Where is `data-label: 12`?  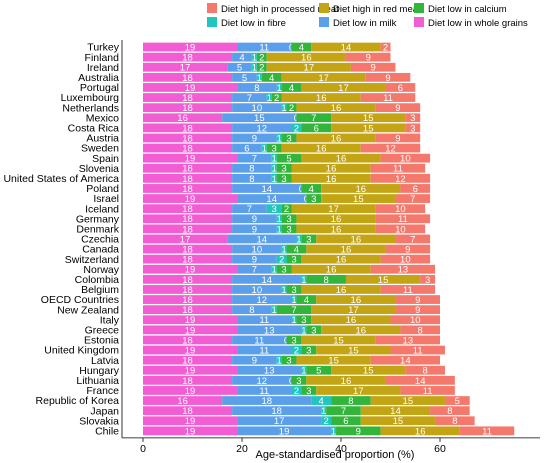
data-label: 12 is located at coordinates (390, 148).